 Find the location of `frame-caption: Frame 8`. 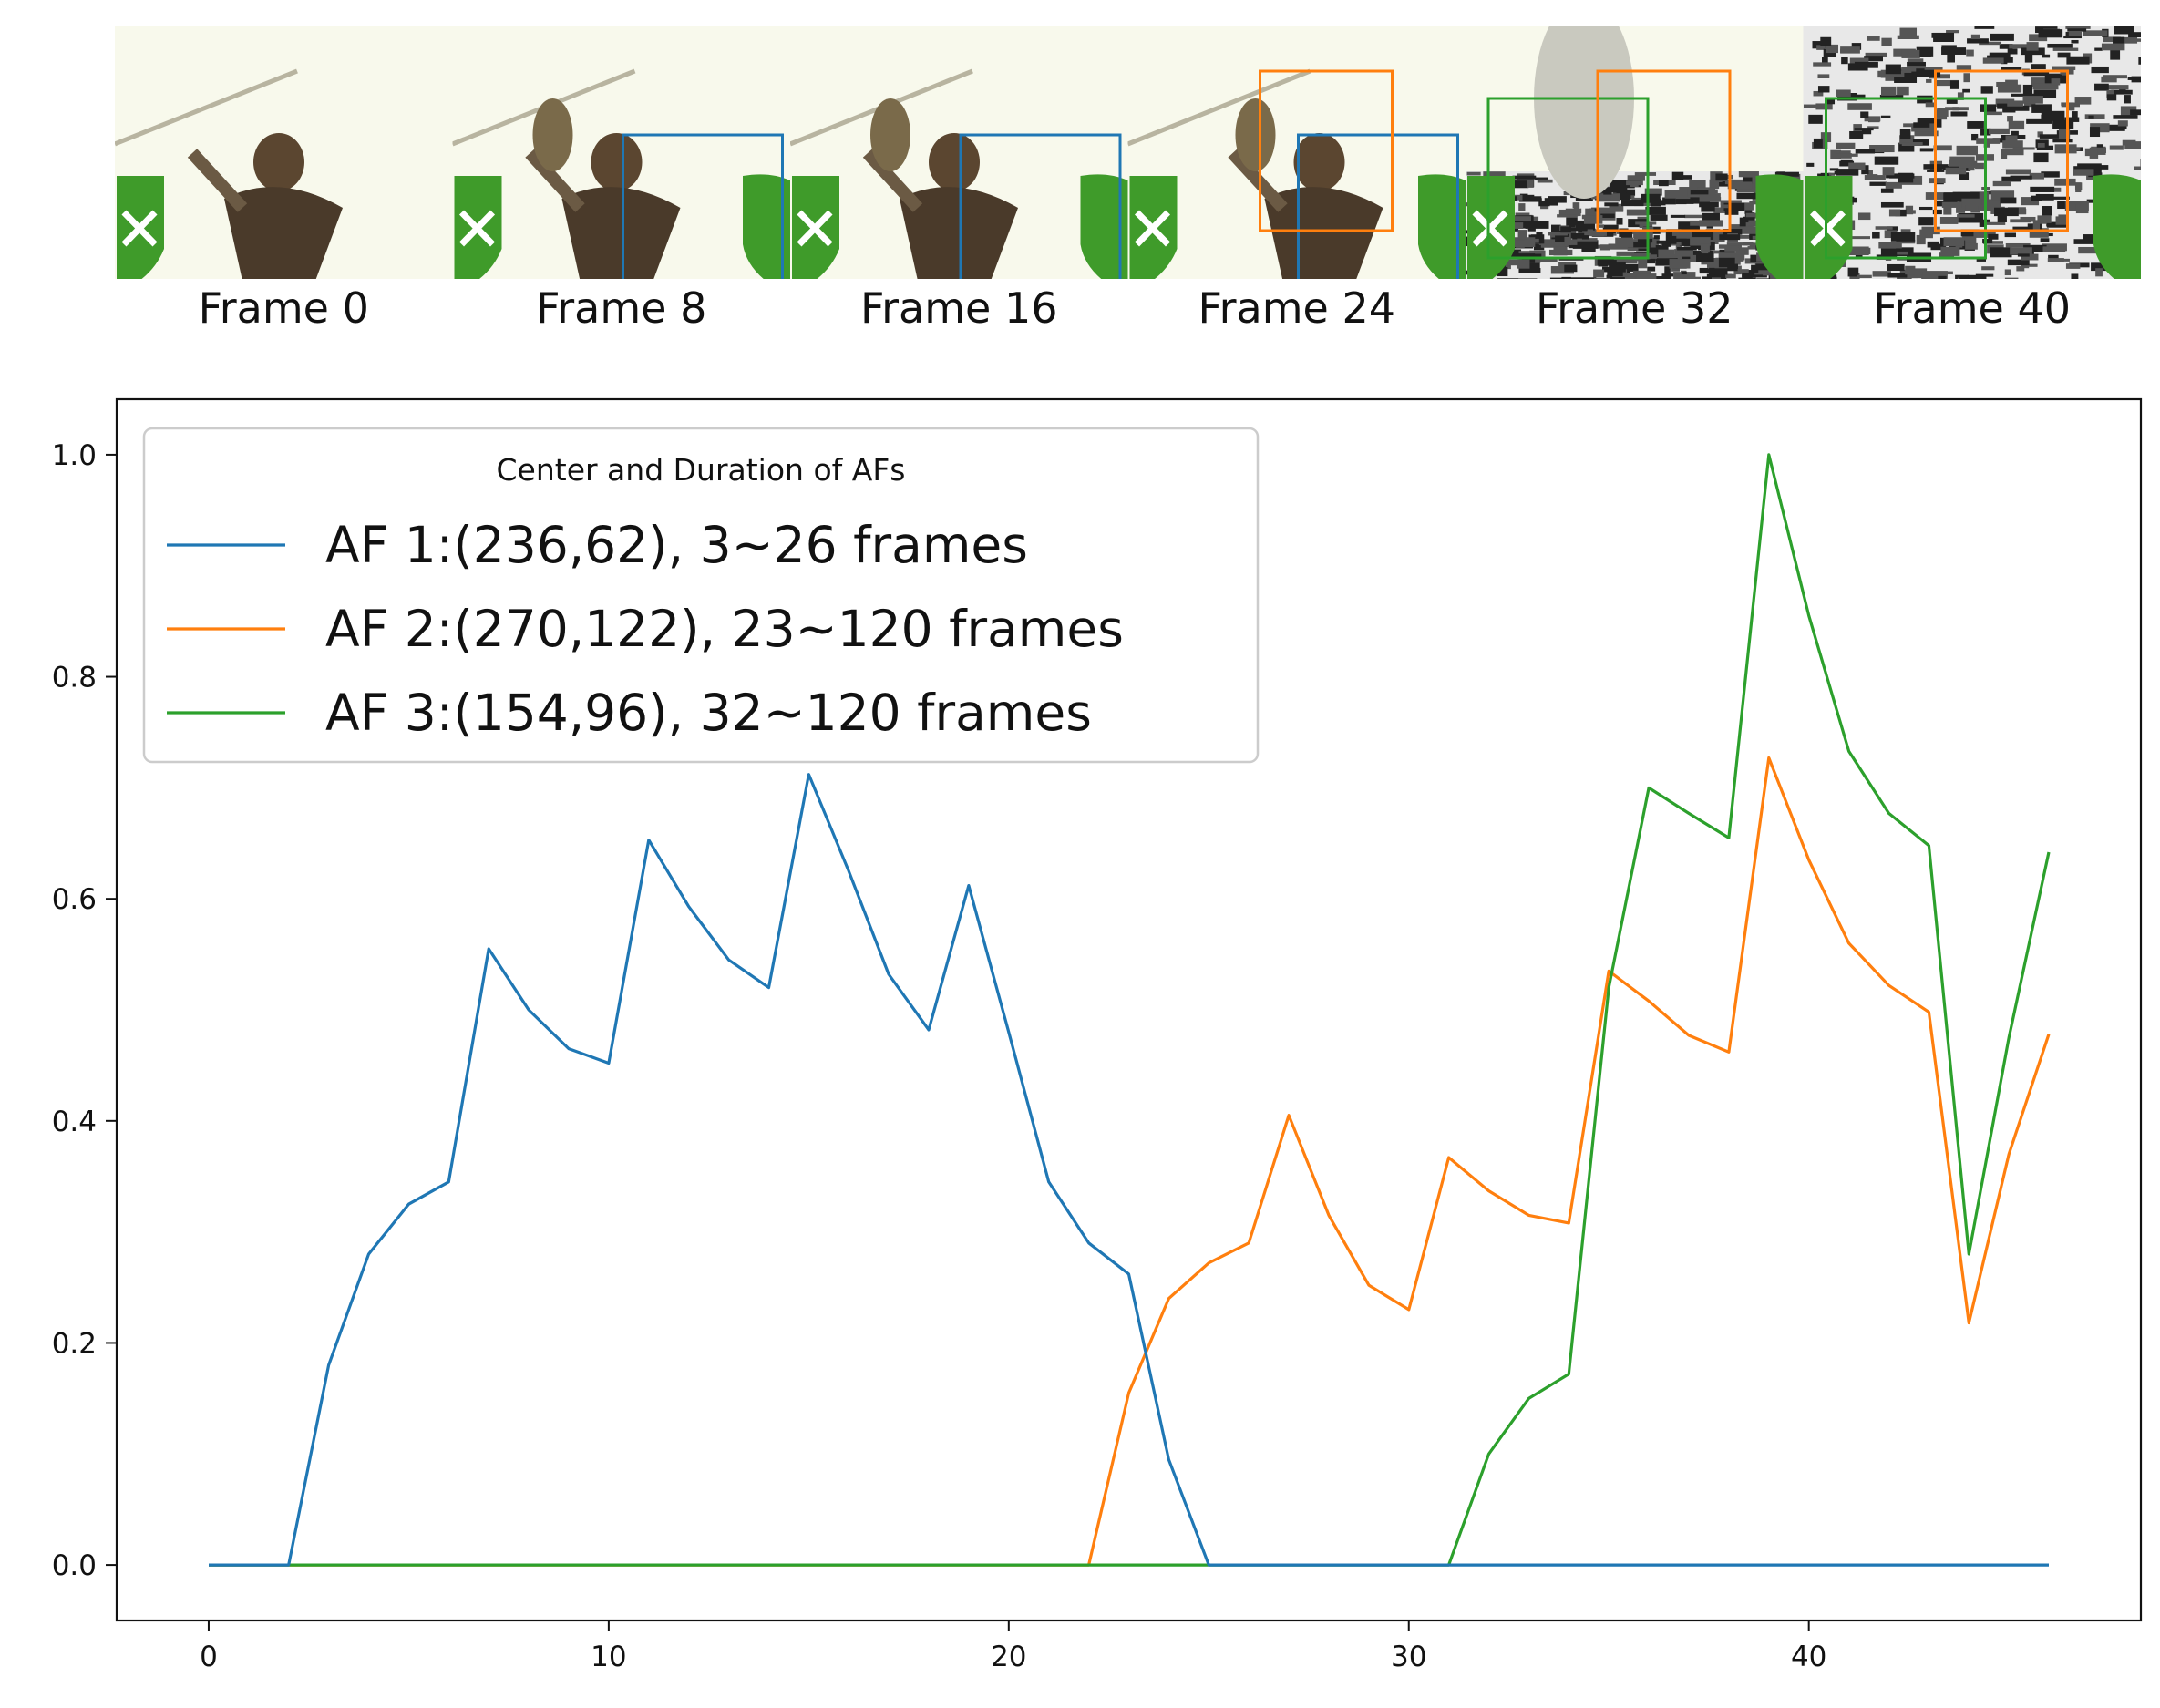

frame-caption: Frame 8 is located at coordinates (621, 308).